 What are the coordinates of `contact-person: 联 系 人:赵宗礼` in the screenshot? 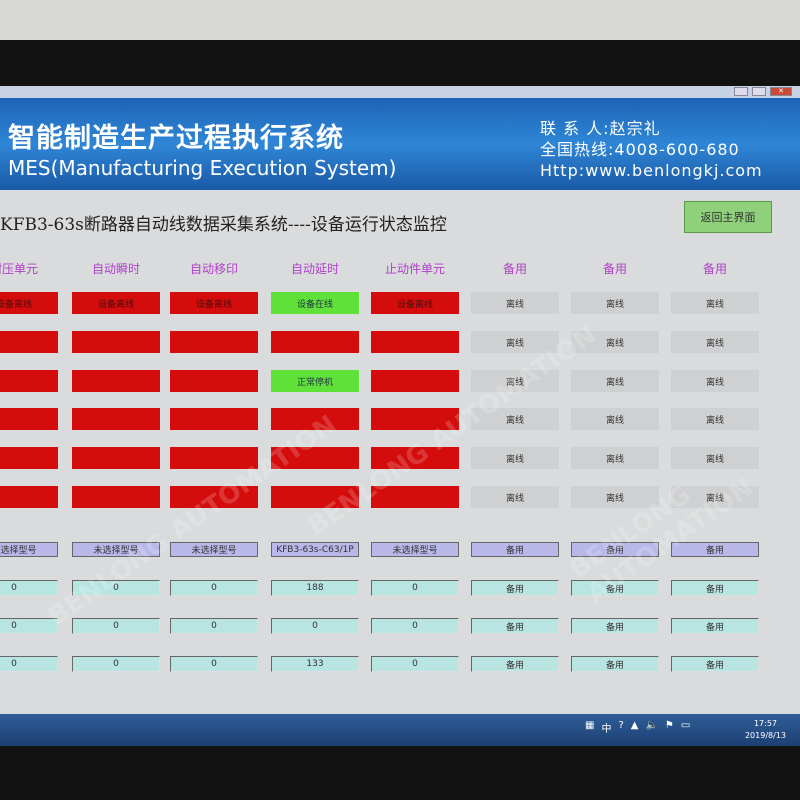 It's located at (600, 128).